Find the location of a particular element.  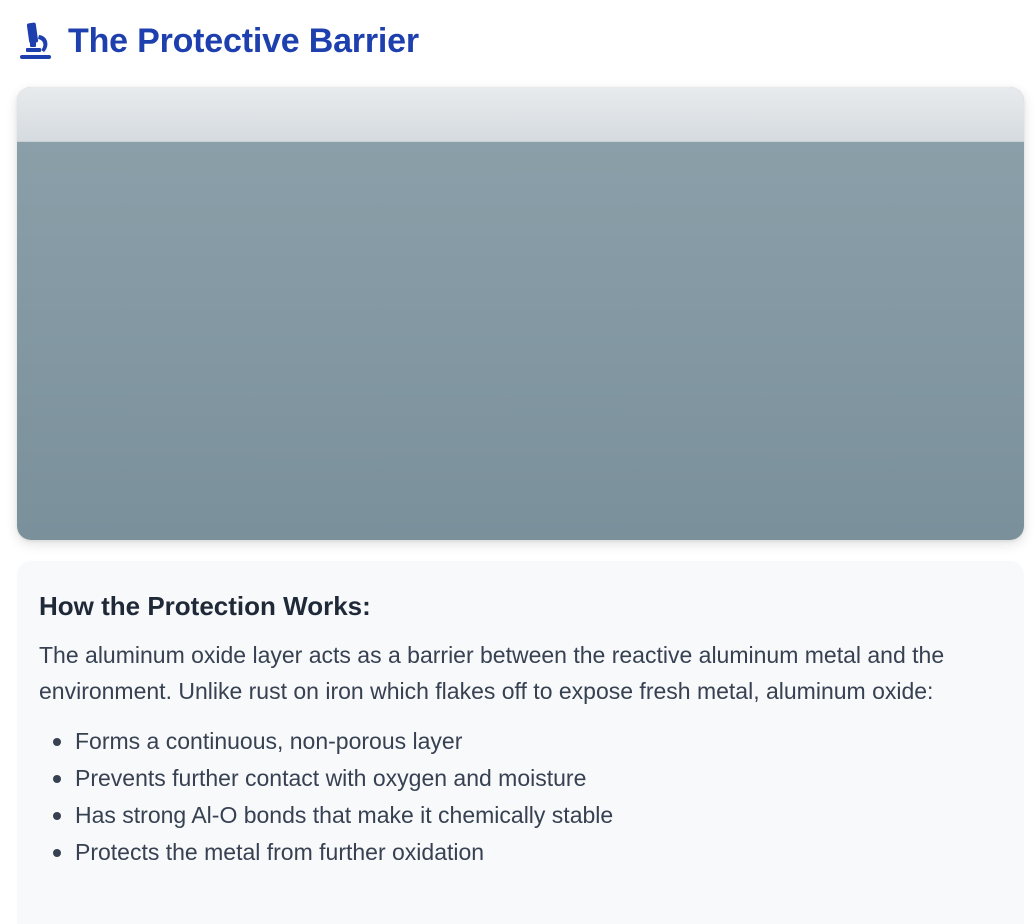

microscope-icon is located at coordinates (35, 41).